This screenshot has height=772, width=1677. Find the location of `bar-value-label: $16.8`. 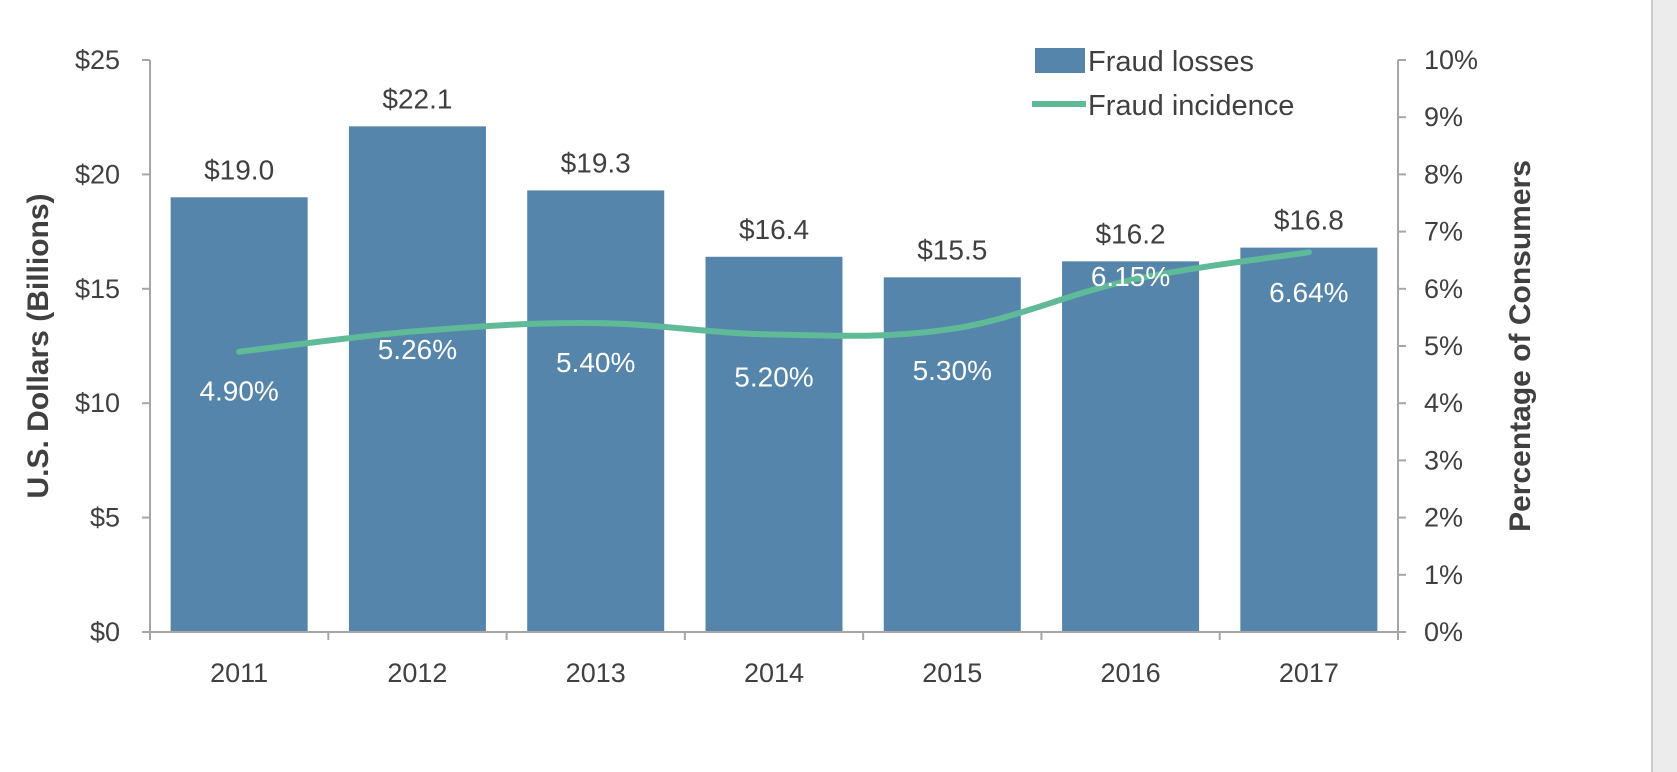

bar-value-label: $16.8 is located at coordinates (1309, 220).